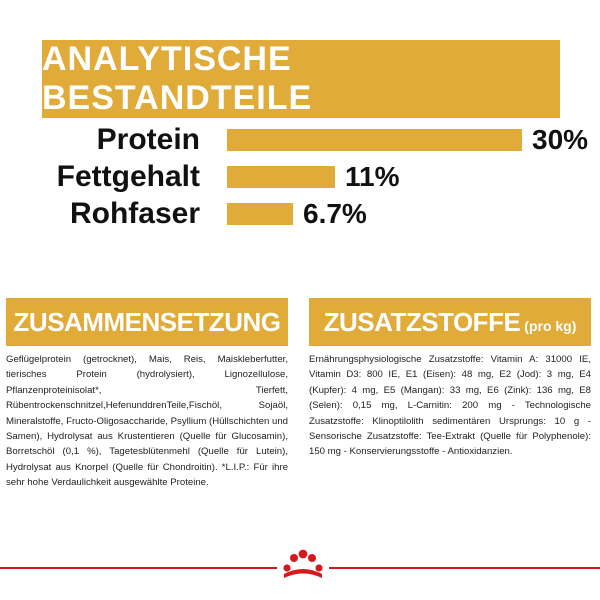 This screenshot has width=600, height=600. I want to click on analysis-label: Protein, so click(148, 139).